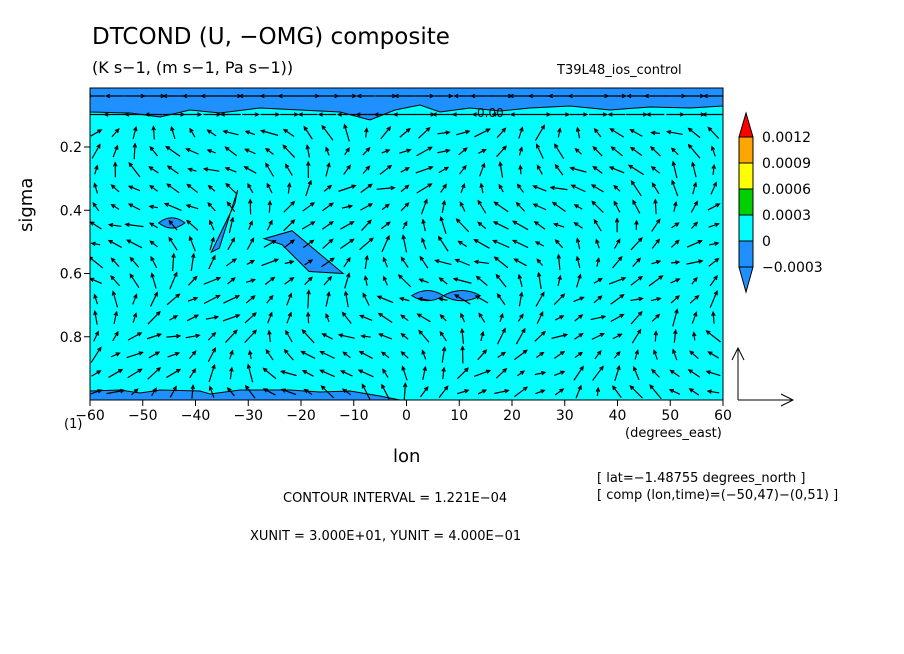 This screenshot has height=654, width=904. Describe the element at coordinates (354, 416) in the screenshot. I see `x-tick-label: −10` at that location.